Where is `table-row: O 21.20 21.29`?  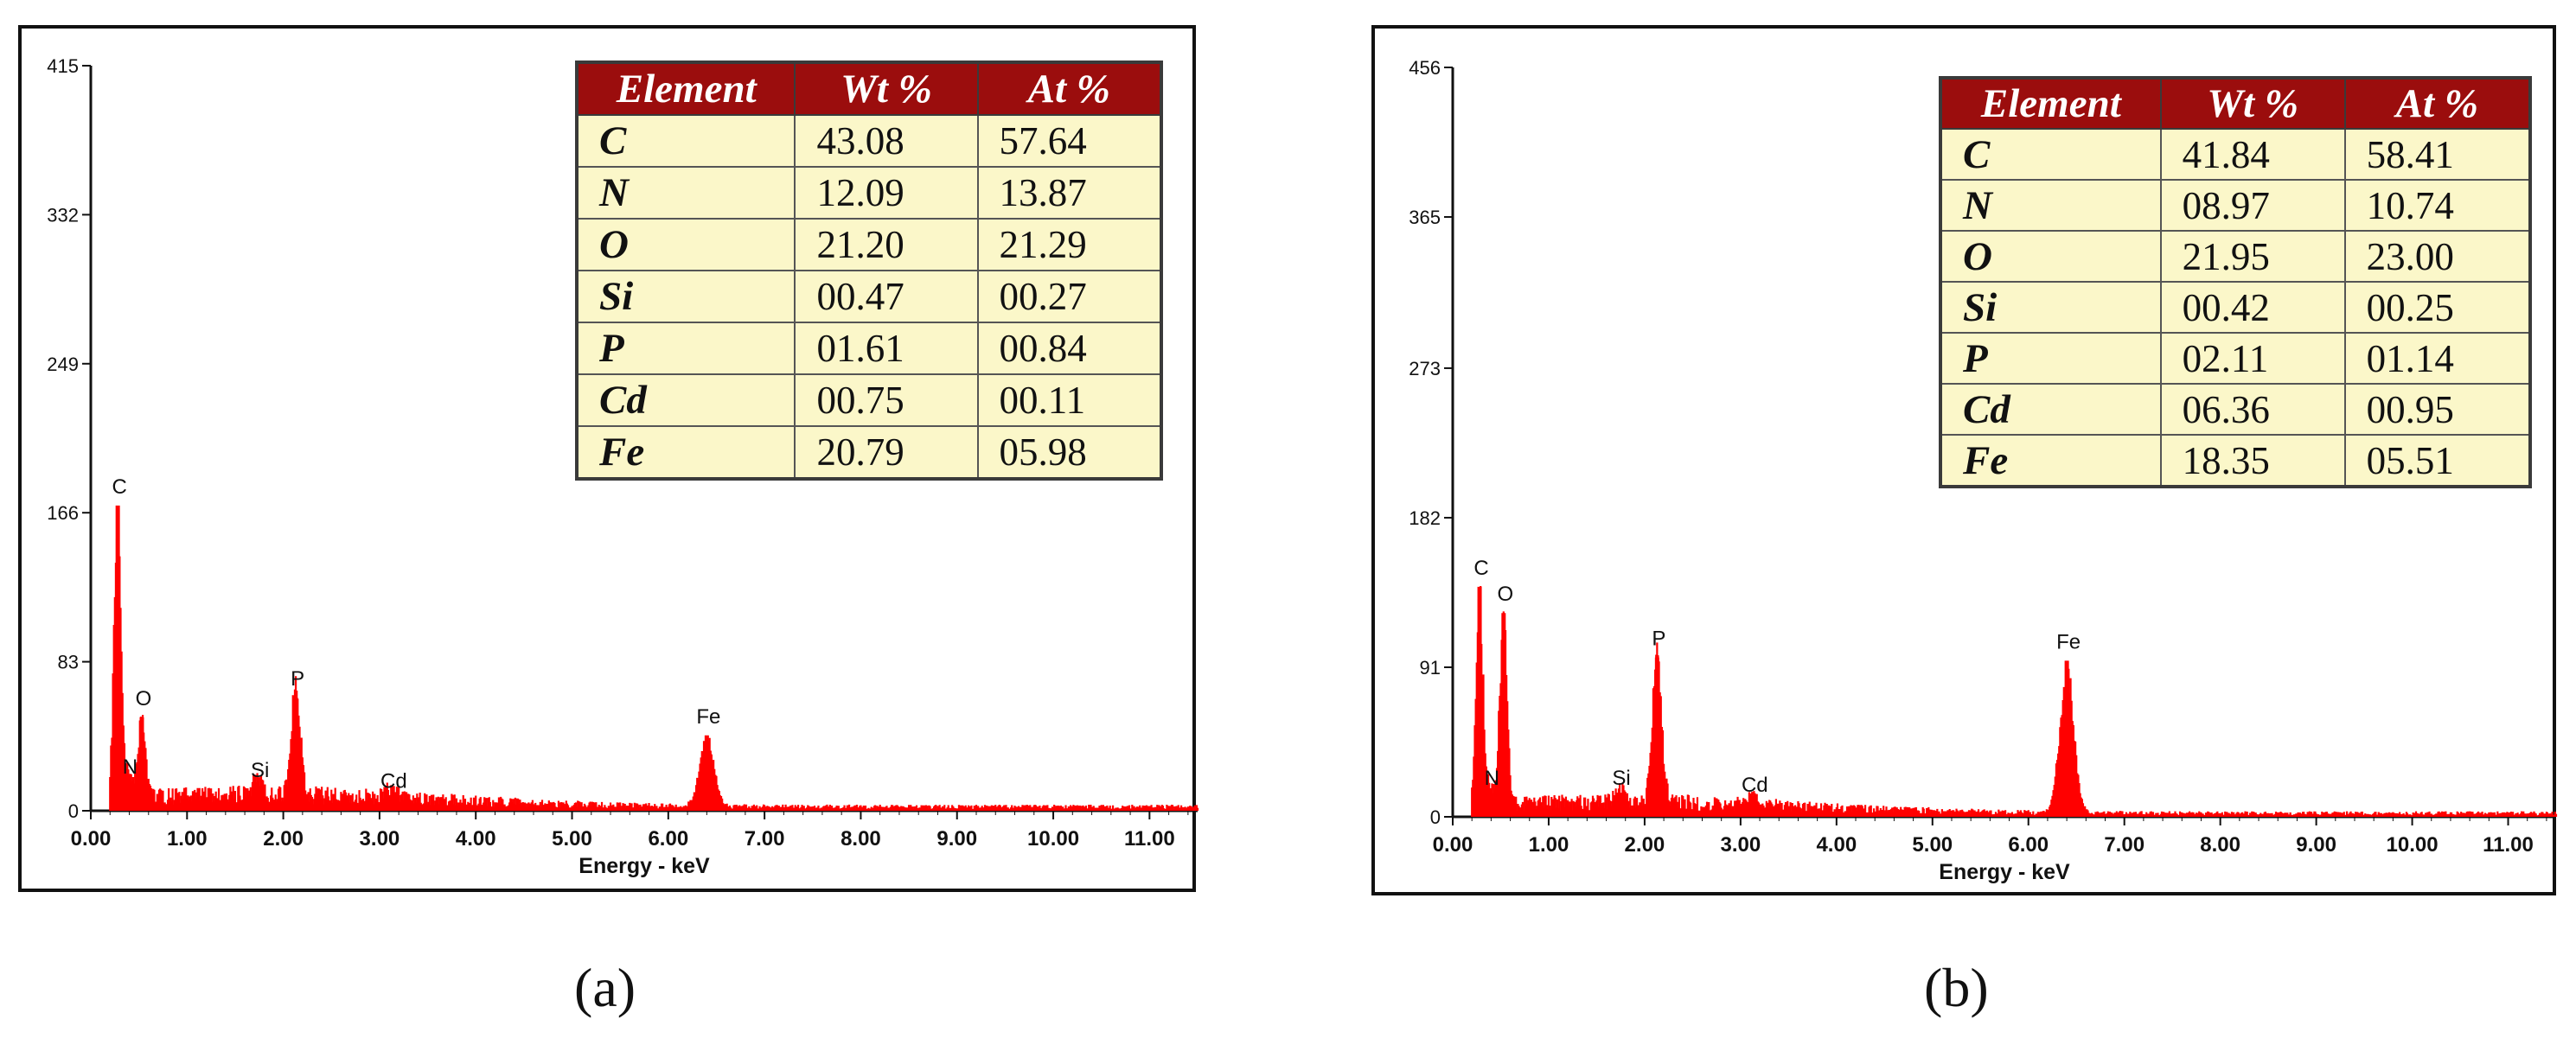
table-row: O 21.20 21.29 is located at coordinates (869, 245).